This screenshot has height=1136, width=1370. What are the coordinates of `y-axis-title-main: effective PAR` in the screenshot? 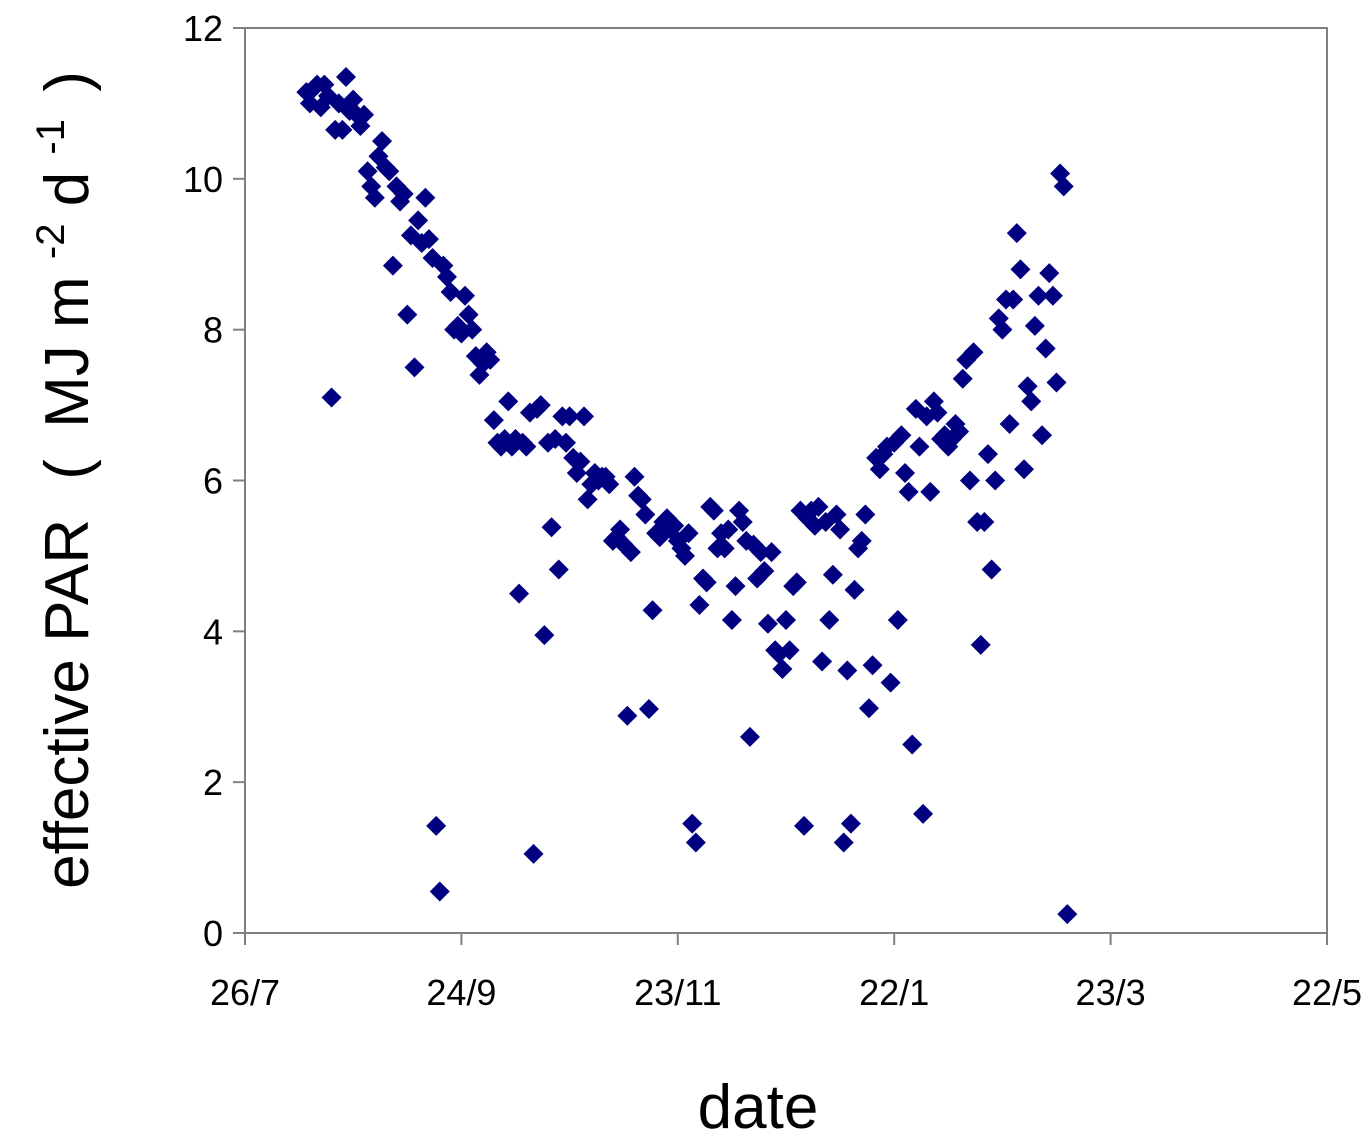 It's located at (67, 704).